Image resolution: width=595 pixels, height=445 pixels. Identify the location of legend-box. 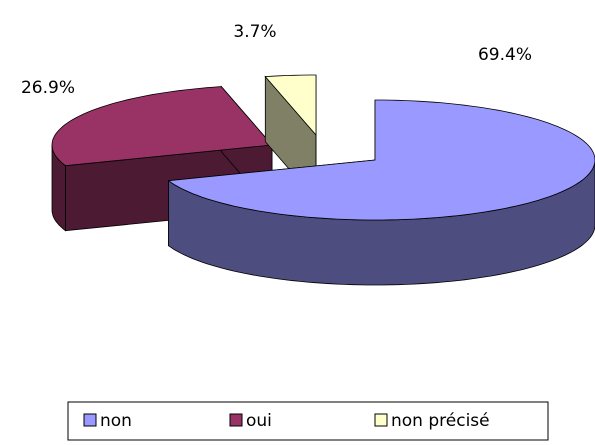
(308, 421).